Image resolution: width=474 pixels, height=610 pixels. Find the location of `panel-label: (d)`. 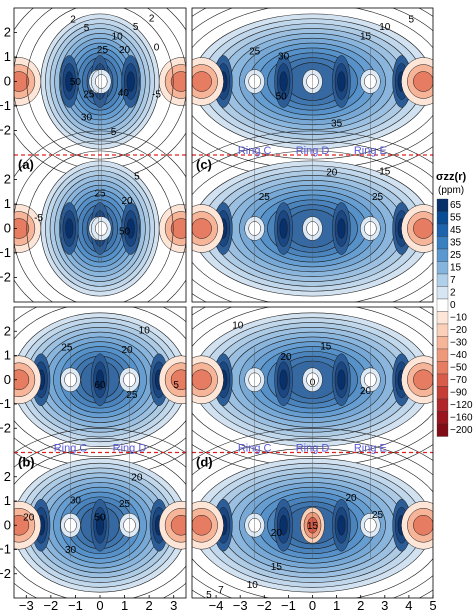

panel-label: (d) is located at coordinates (204, 462).